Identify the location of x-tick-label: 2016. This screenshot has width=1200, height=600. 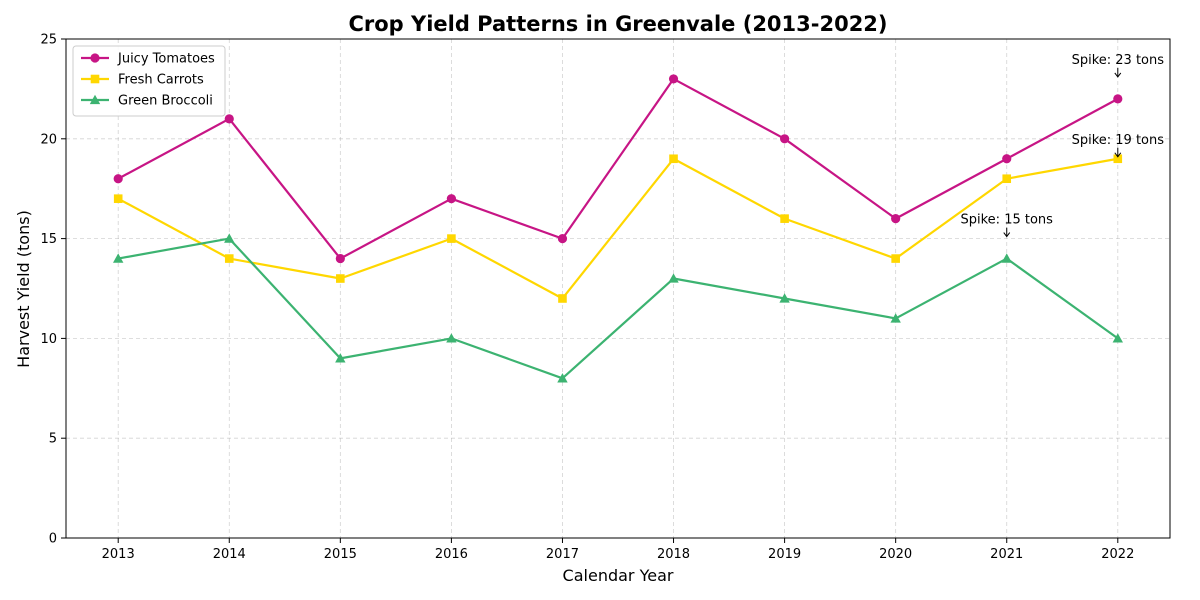
(451, 554).